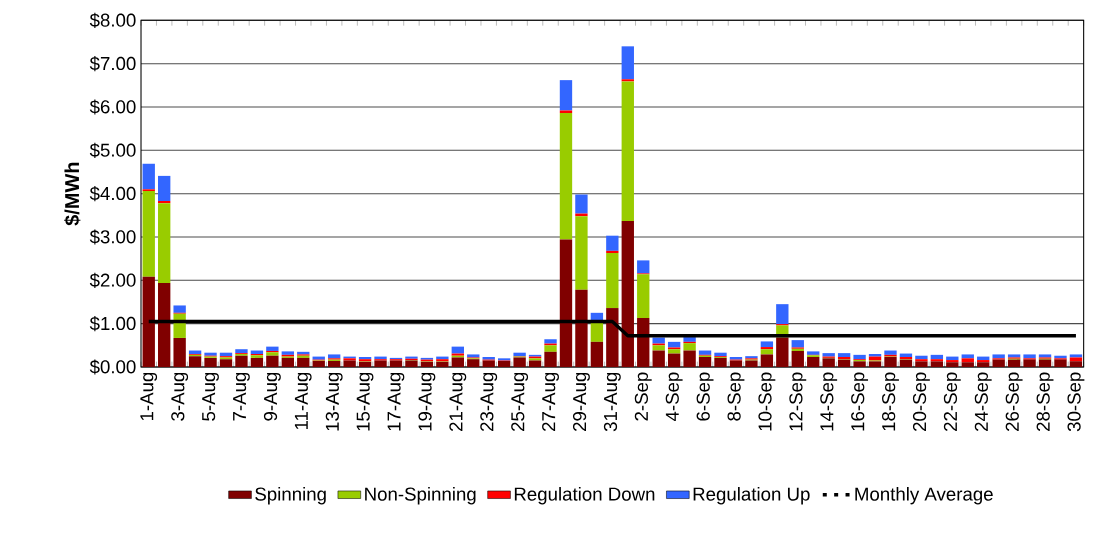  What do you see at coordinates (149, 396) in the screenshot?
I see `x-tick-label: 1-Aug` at bounding box center [149, 396].